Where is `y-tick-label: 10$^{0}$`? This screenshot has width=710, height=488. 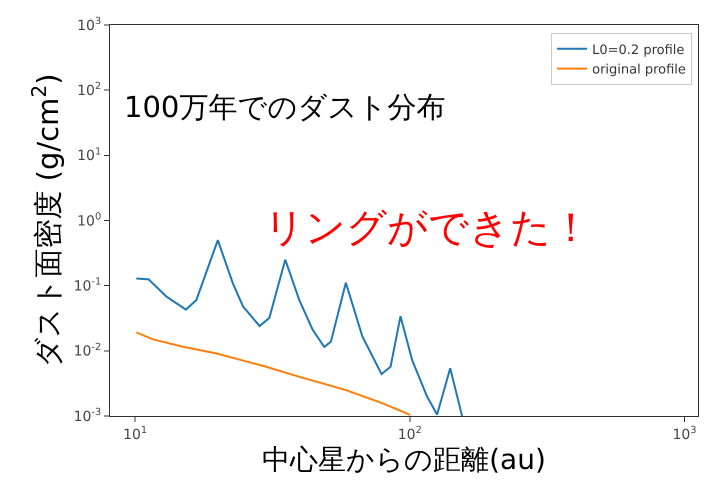
y-tick-label: 10$^{0}$ is located at coordinates (89, 221).